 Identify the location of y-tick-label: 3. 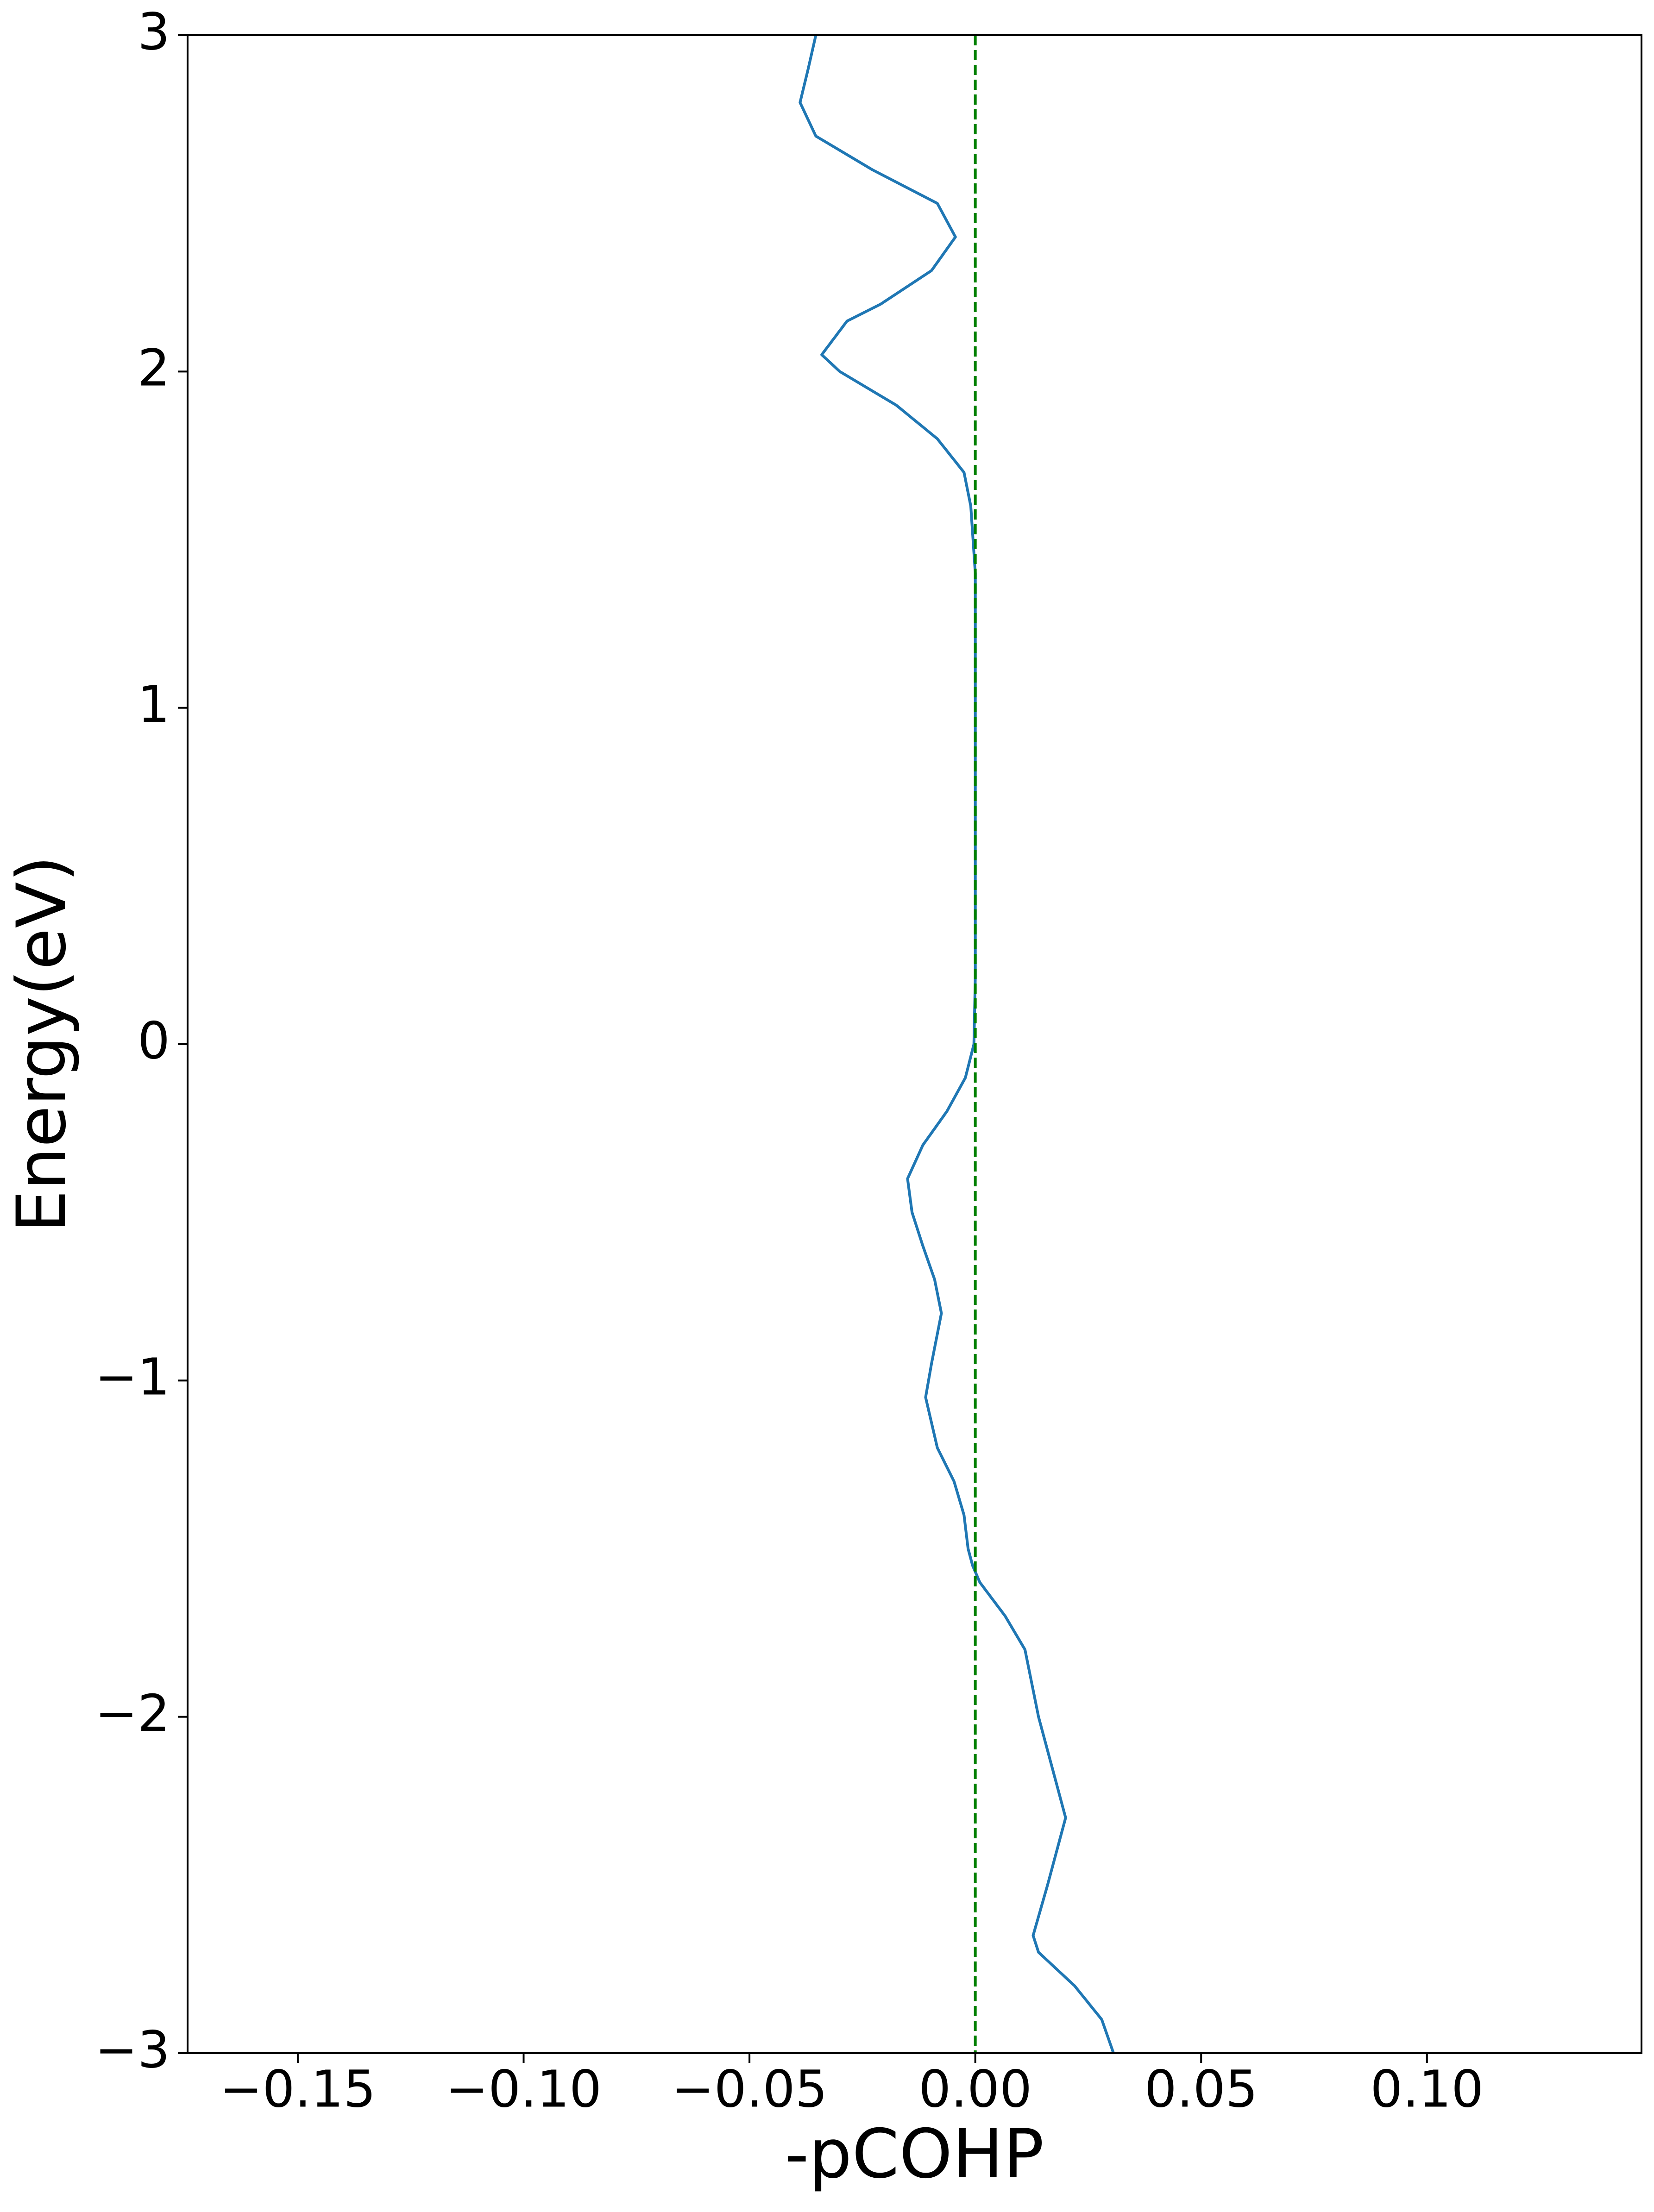
(154, 32).